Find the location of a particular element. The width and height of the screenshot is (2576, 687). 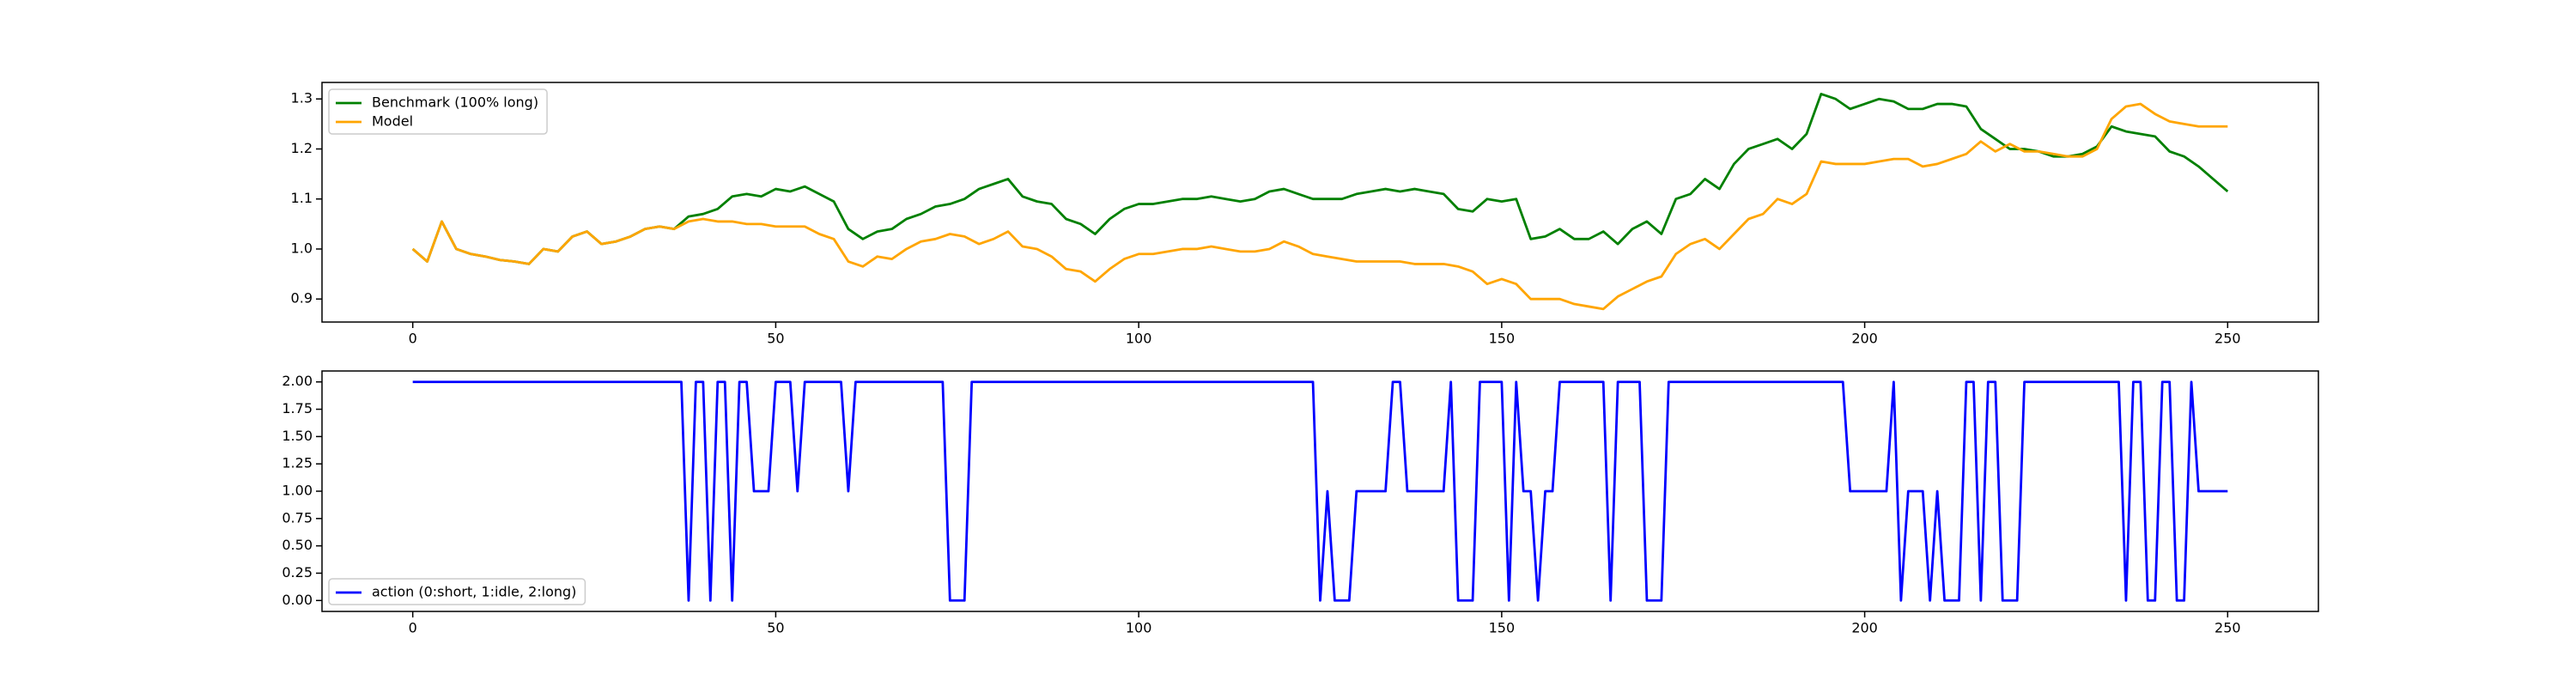

legend: action (0:short, 1:idle, 2:long) is located at coordinates (457, 591).